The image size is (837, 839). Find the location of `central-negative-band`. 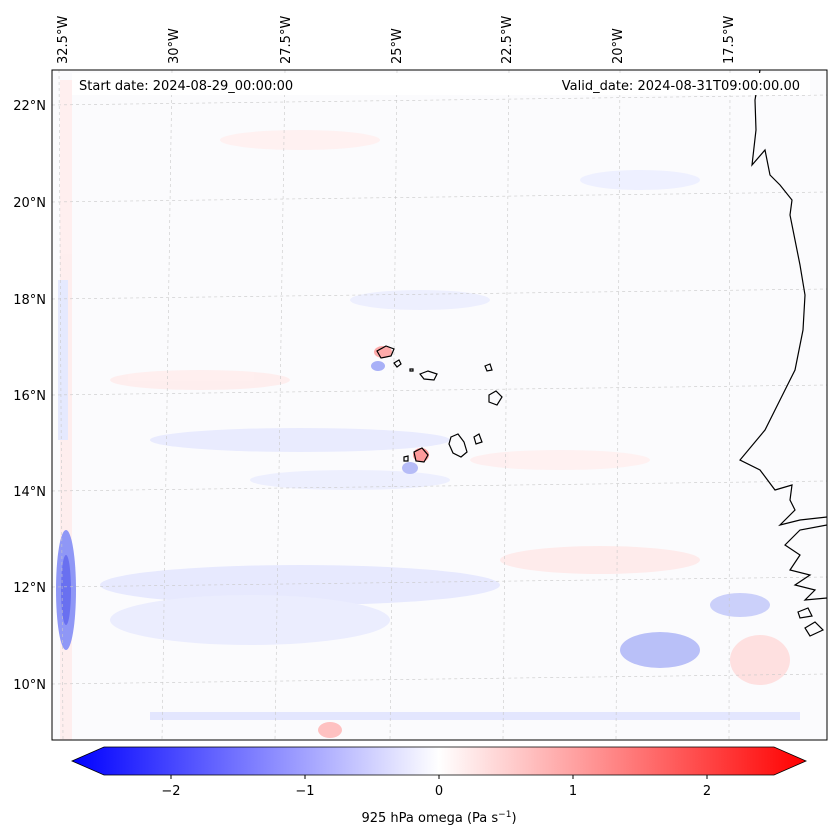

central-negative-band is located at coordinates (300, 440).